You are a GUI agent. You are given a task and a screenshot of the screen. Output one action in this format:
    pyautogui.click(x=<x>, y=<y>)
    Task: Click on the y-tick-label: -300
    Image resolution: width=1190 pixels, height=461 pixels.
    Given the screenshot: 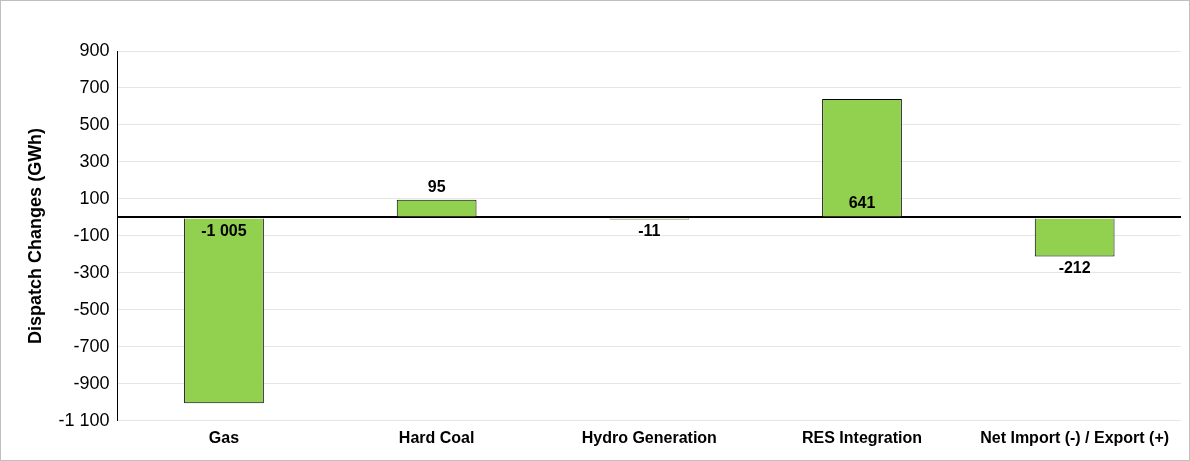 What is the action you would take?
    pyautogui.click(x=91, y=271)
    